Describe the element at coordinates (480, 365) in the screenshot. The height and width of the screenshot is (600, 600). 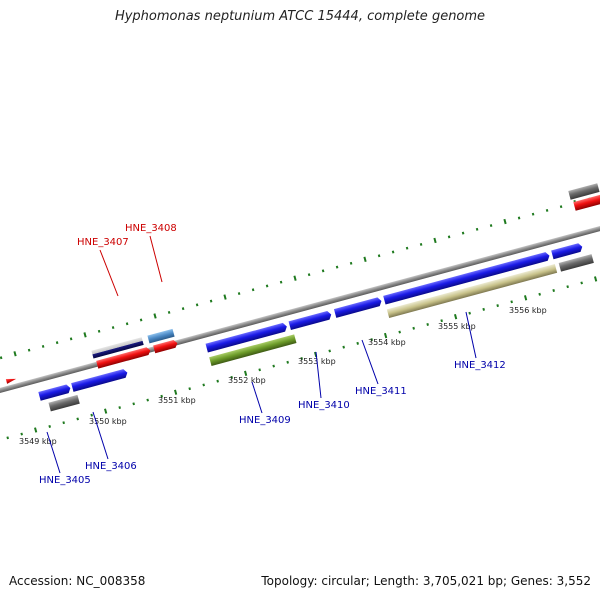
I see `gene-label-hne-3412: HNE_3412` at that location.